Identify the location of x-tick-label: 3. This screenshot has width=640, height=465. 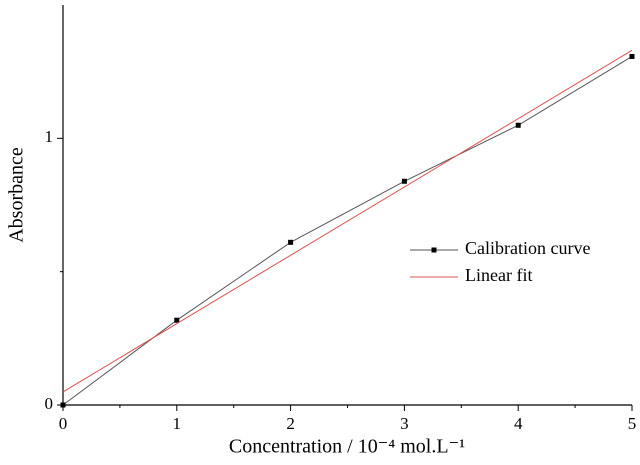
(404, 423).